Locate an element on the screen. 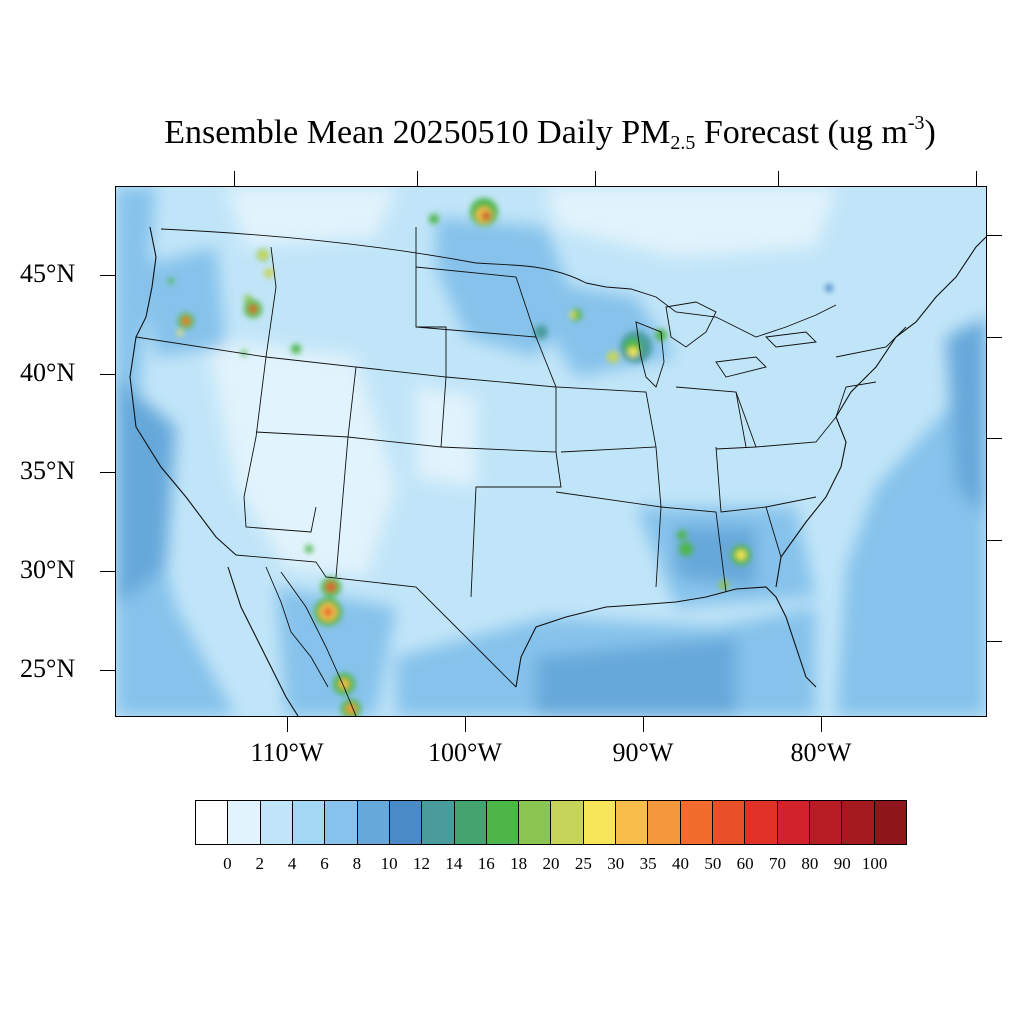 Image resolution: width=1024 pixels, height=1024 pixels. color-legend-label: 12 is located at coordinates (422, 863).